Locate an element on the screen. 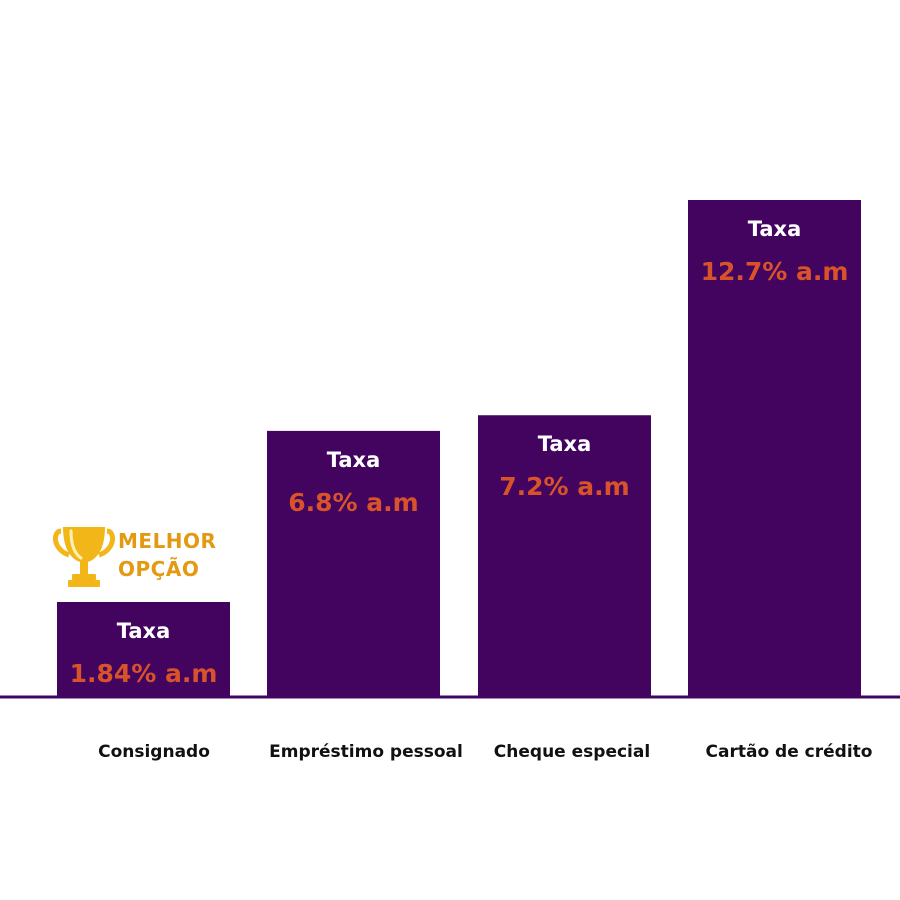 Image resolution: width=900 pixels, height=900 pixels. bar-title-1: Taxa is located at coordinates (144, 631).